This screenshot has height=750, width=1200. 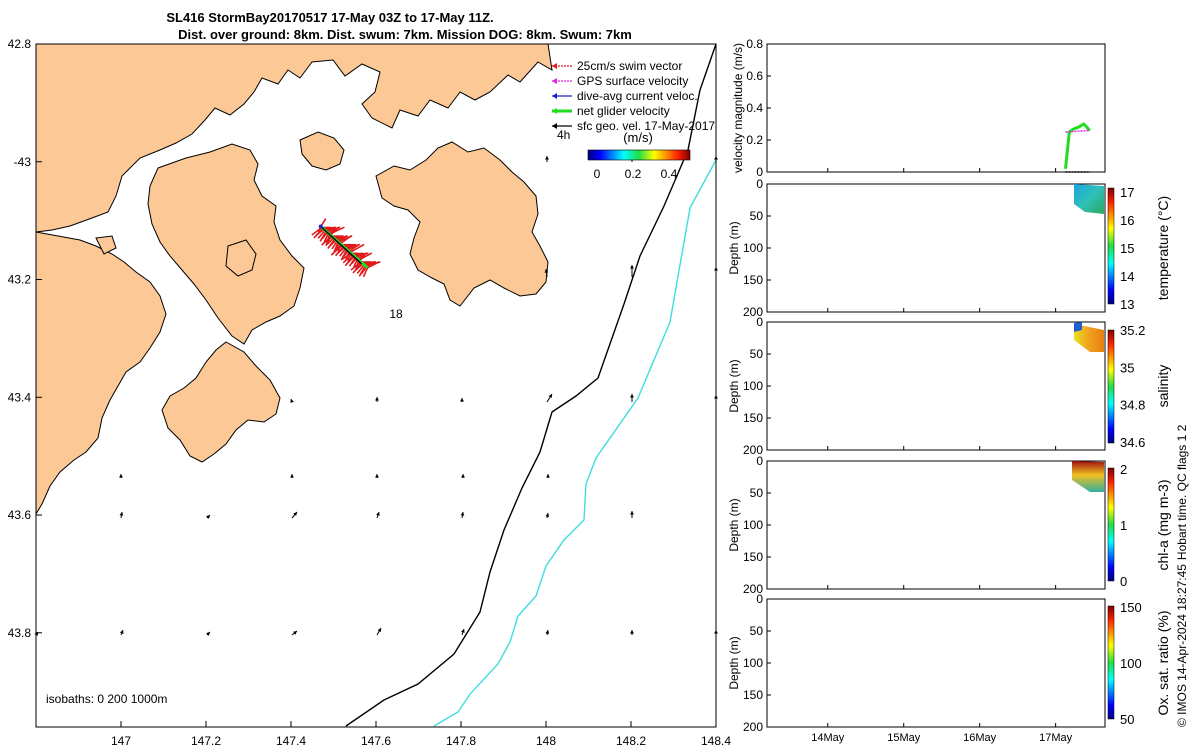 What do you see at coordinates (554, 96) in the screenshot?
I see `arrow-icon-head` at bounding box center [554, 96].